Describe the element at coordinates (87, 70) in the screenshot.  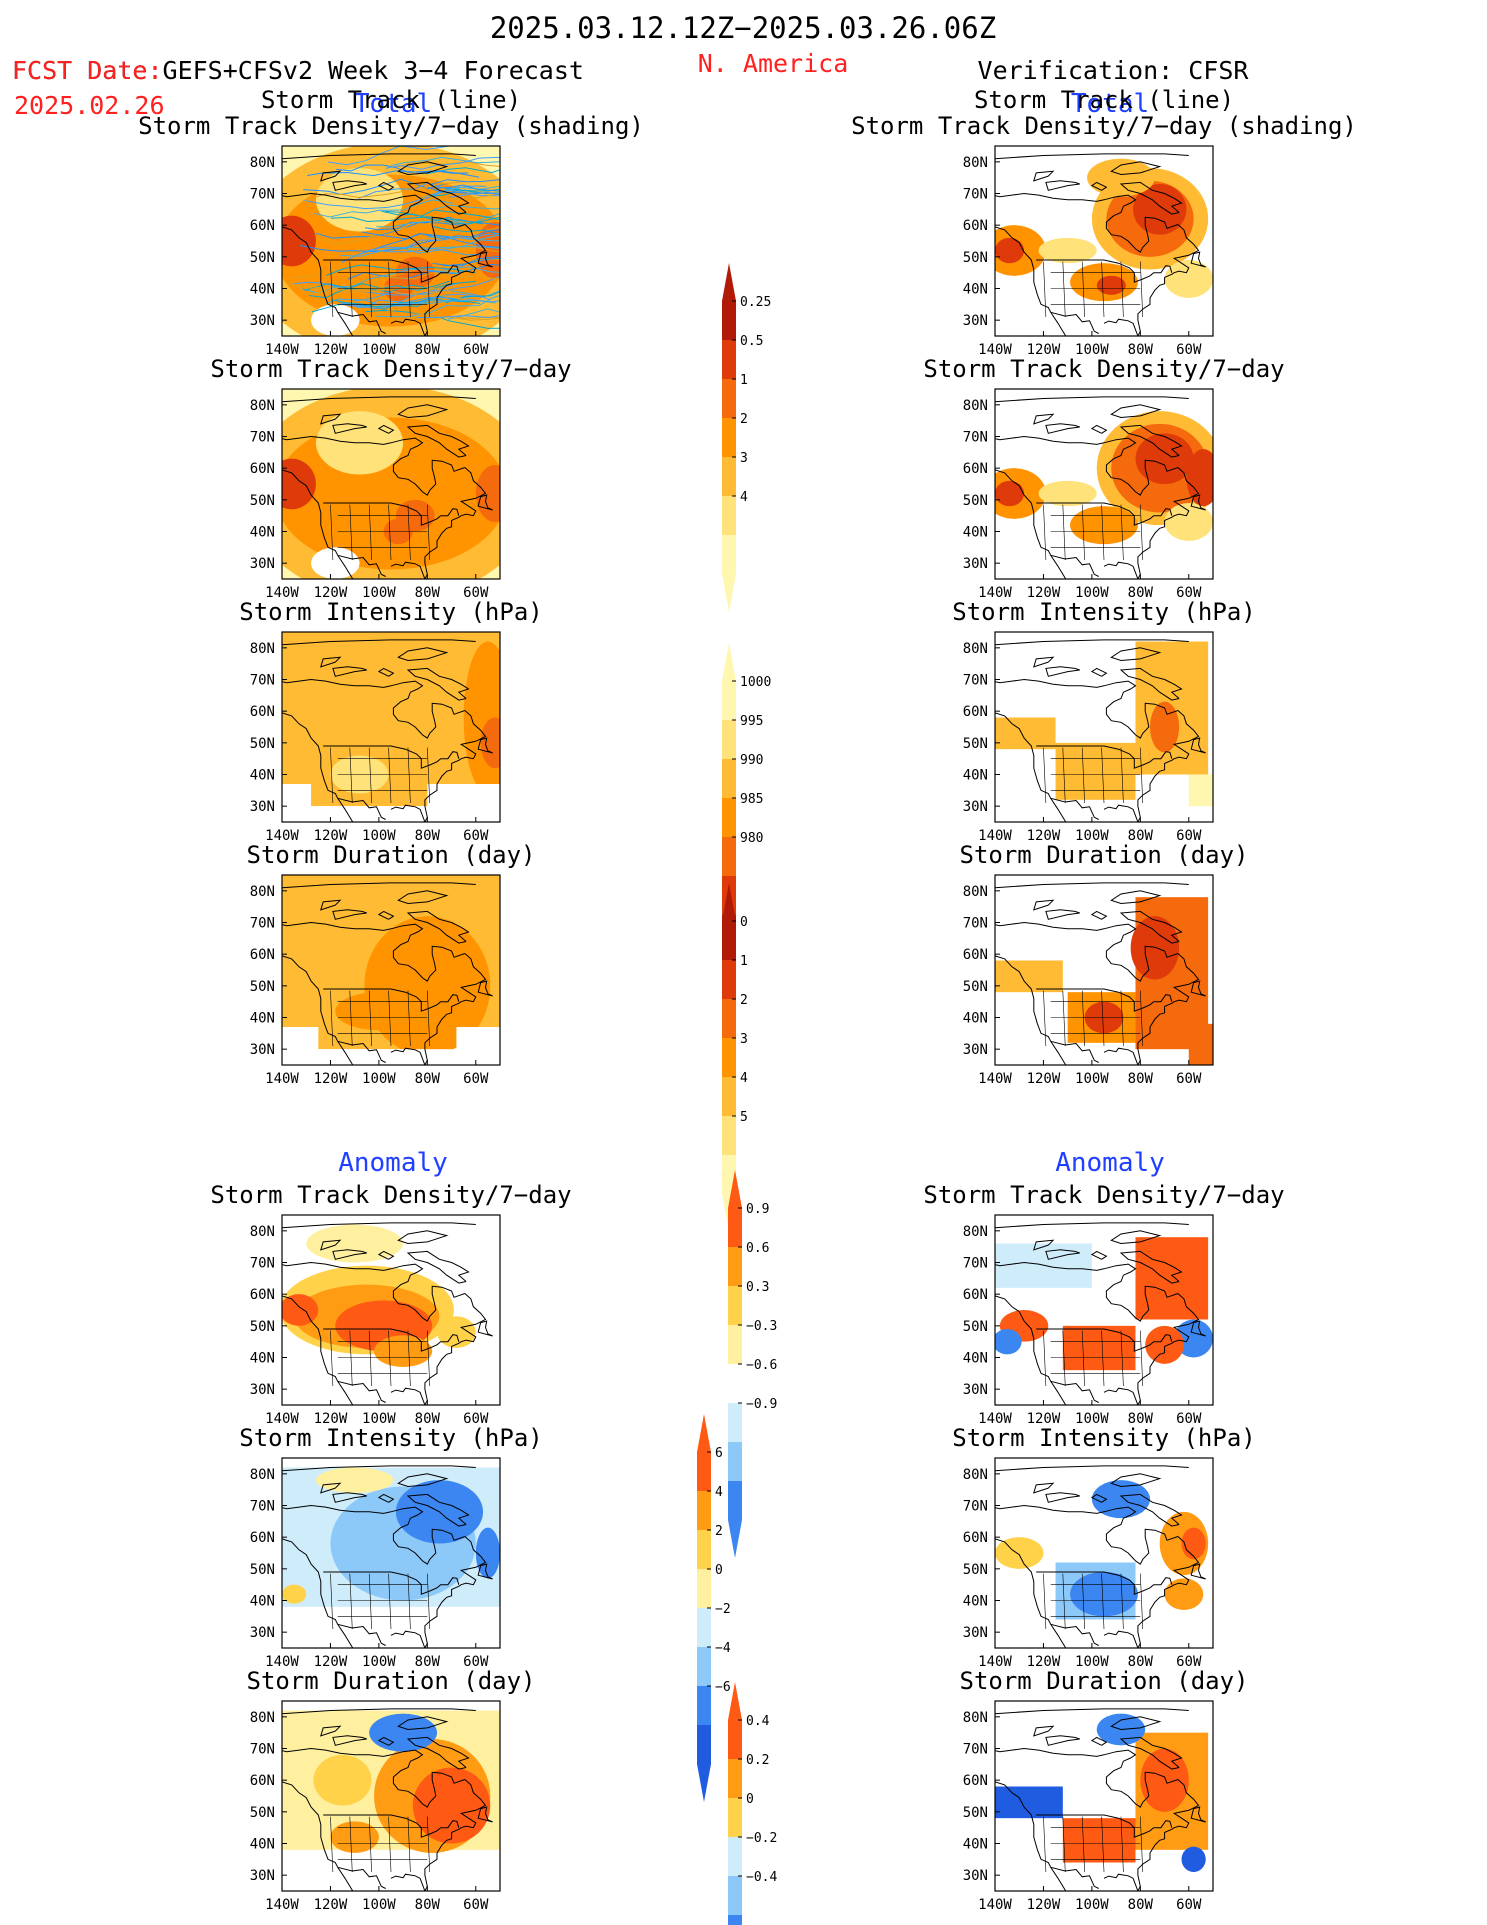
I see `fcst-date-prefix: FCST Date:` at that location.